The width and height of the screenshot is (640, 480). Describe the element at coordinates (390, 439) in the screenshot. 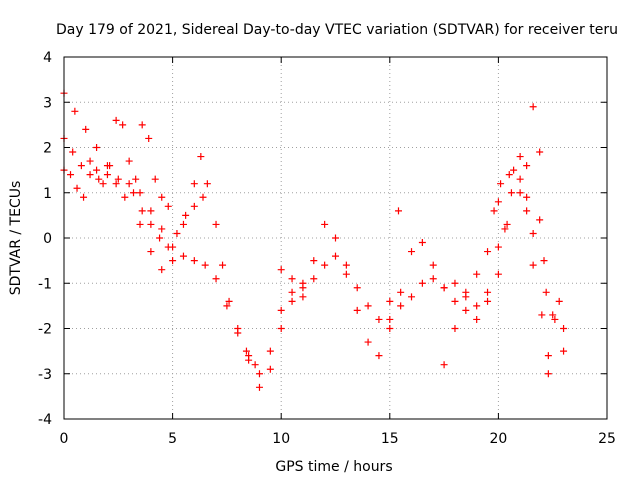

I see `x-tick-label: 15` at that location.